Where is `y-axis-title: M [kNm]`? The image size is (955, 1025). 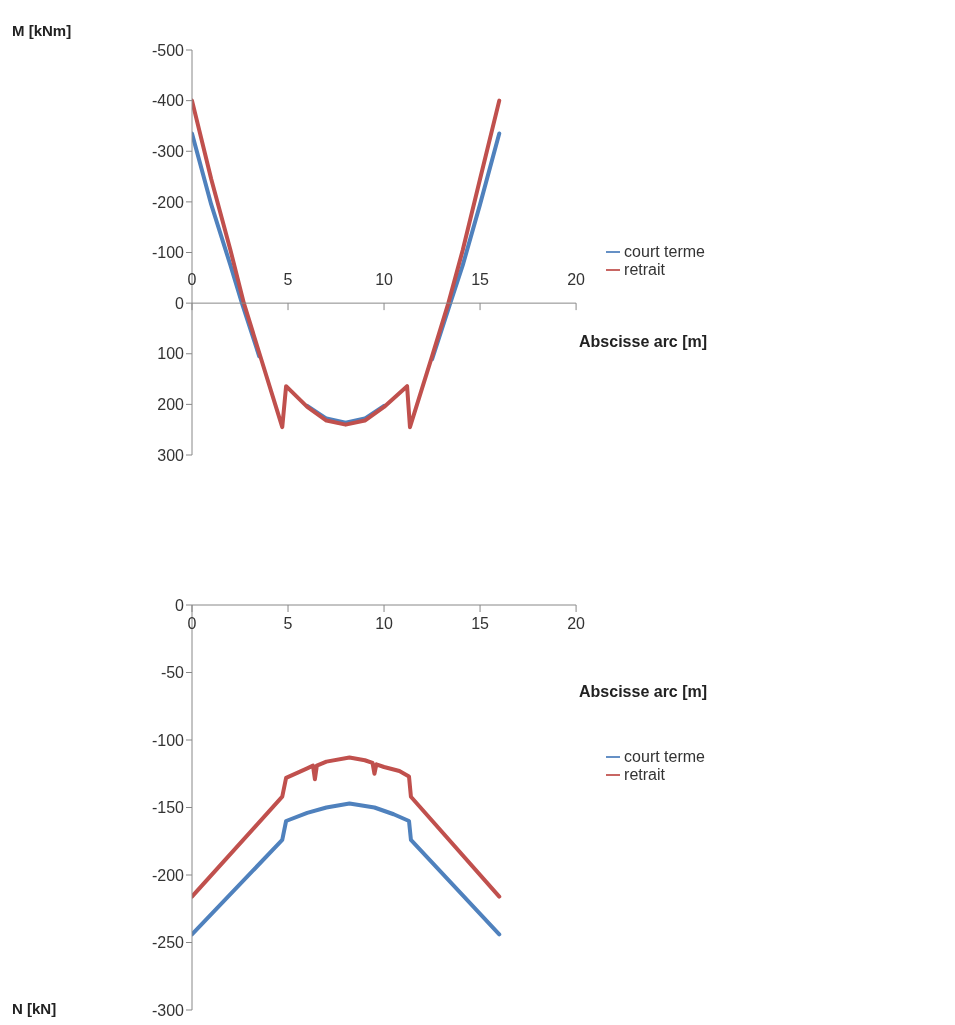
y-axis-title: M [kNm] is located at coordinates (42, 30).